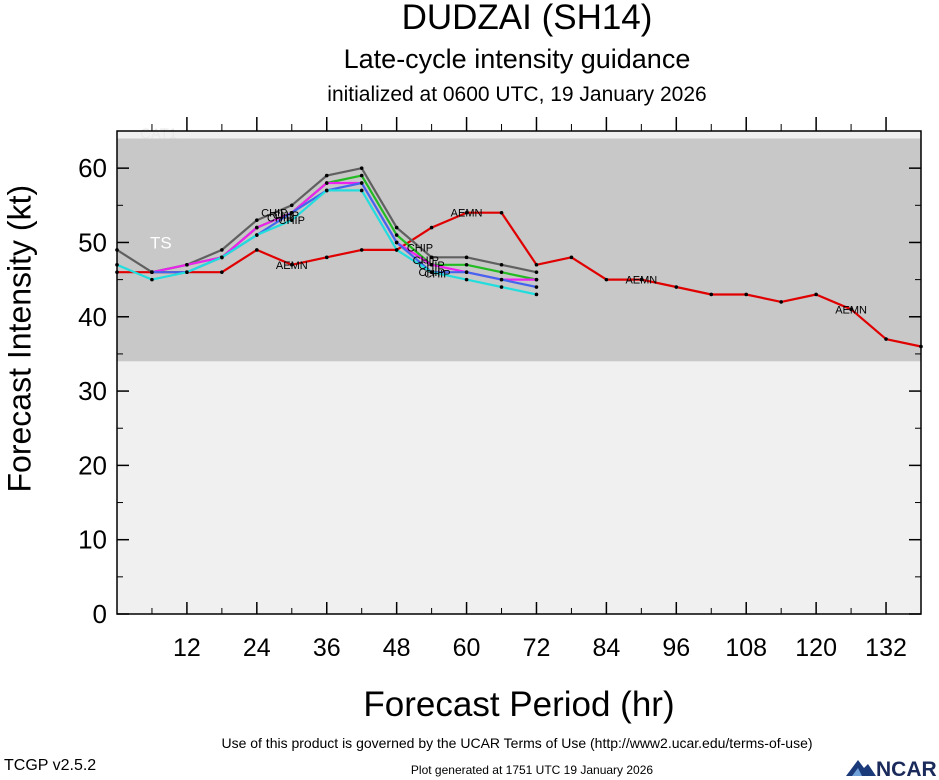  What do you see at coordinates (517, 94) in the screenshot?
I see `chart-init-time: initialized at 0600 UTC, 19 January 2026` at bounding box center [517, 94].